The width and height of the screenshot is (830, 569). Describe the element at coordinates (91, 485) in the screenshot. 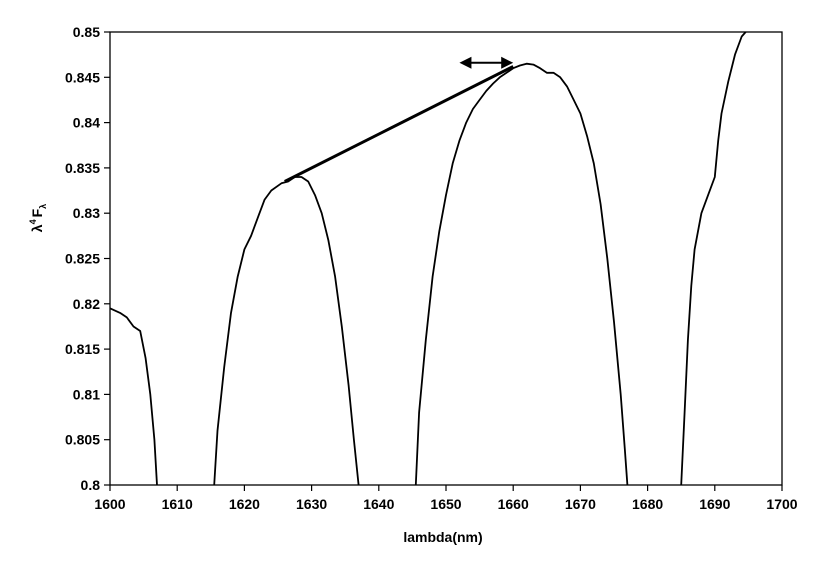

I see `y-tick-label: 0.8` at that location.